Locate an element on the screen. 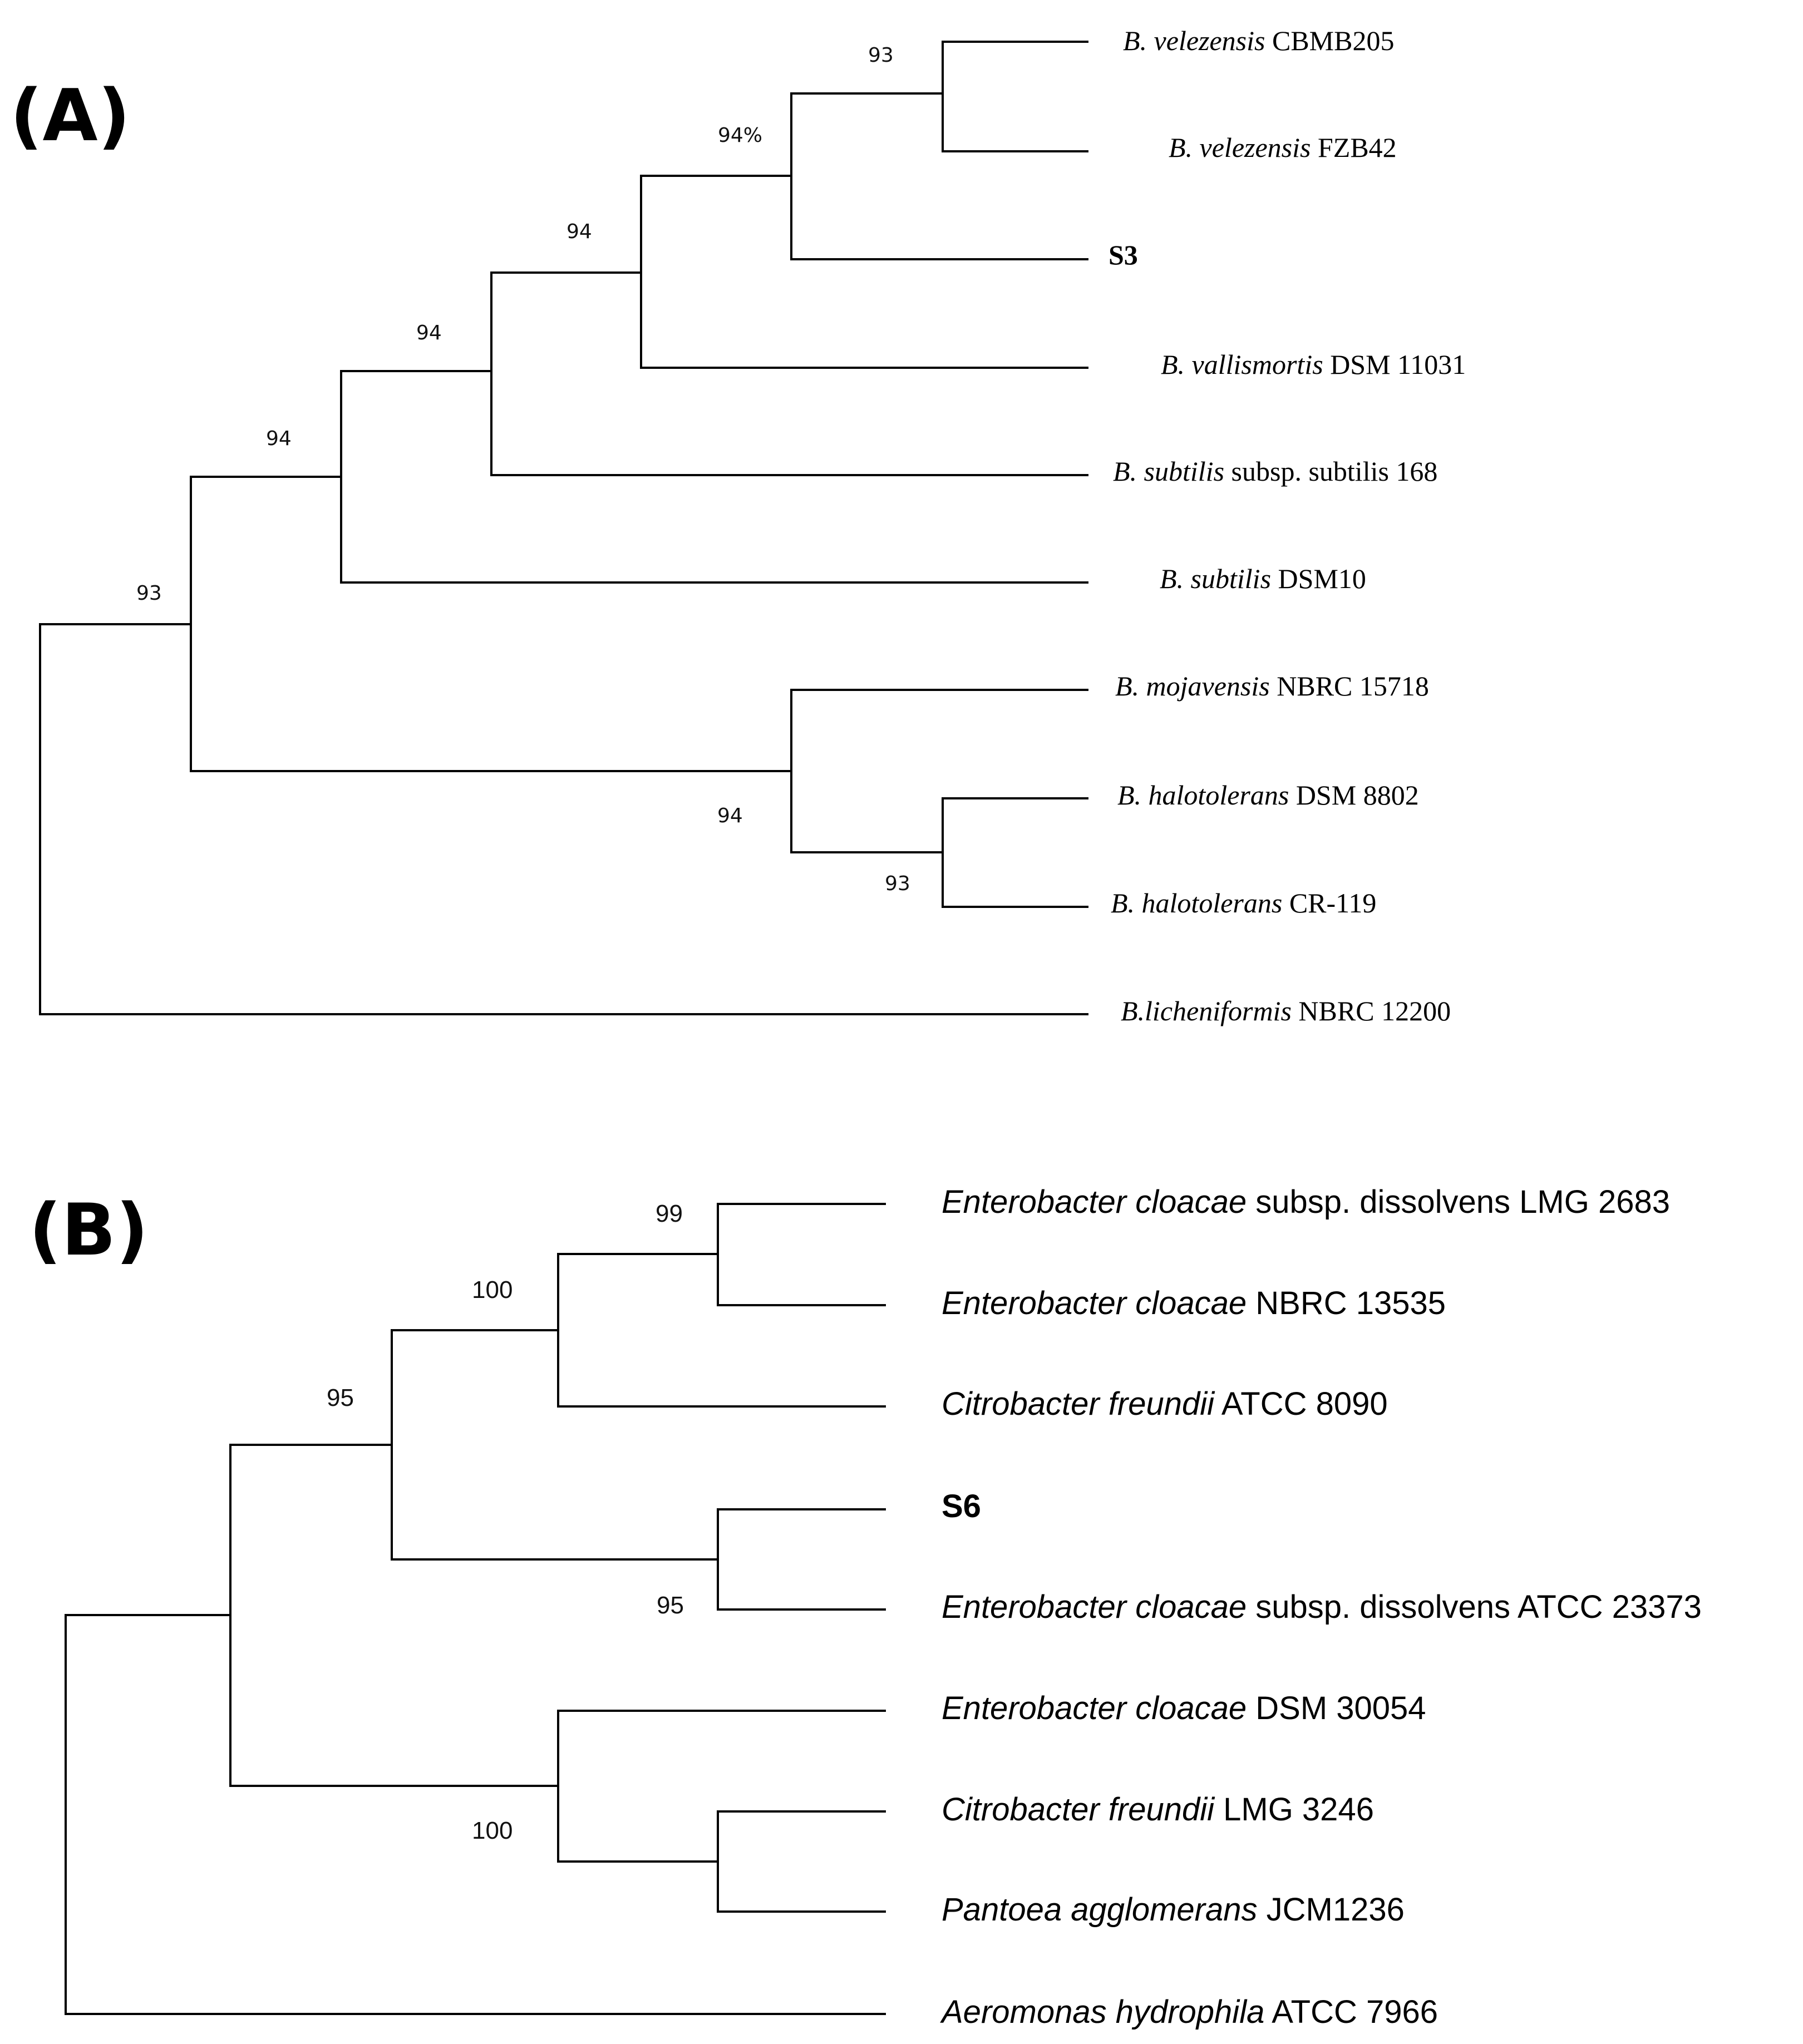 This screenshot has height=2044, width=1803. taxon-label-mojavensis: B. mojavensis NBRC 15718 is located at coordinates (1272, 686).